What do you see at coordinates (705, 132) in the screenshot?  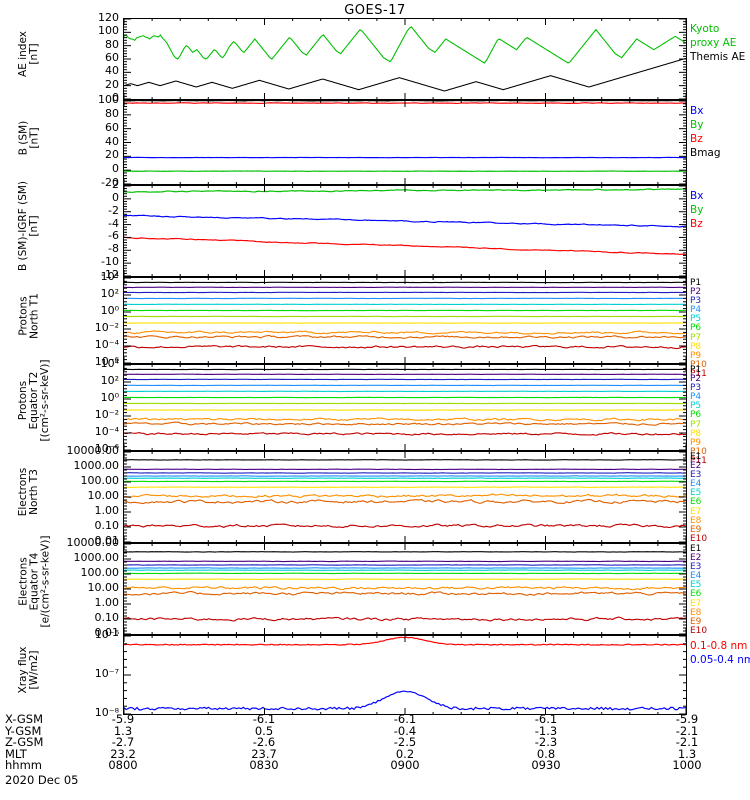 I see `legend-b-sm: Bx By Bz Bmag` at bounding box center [705, 132].